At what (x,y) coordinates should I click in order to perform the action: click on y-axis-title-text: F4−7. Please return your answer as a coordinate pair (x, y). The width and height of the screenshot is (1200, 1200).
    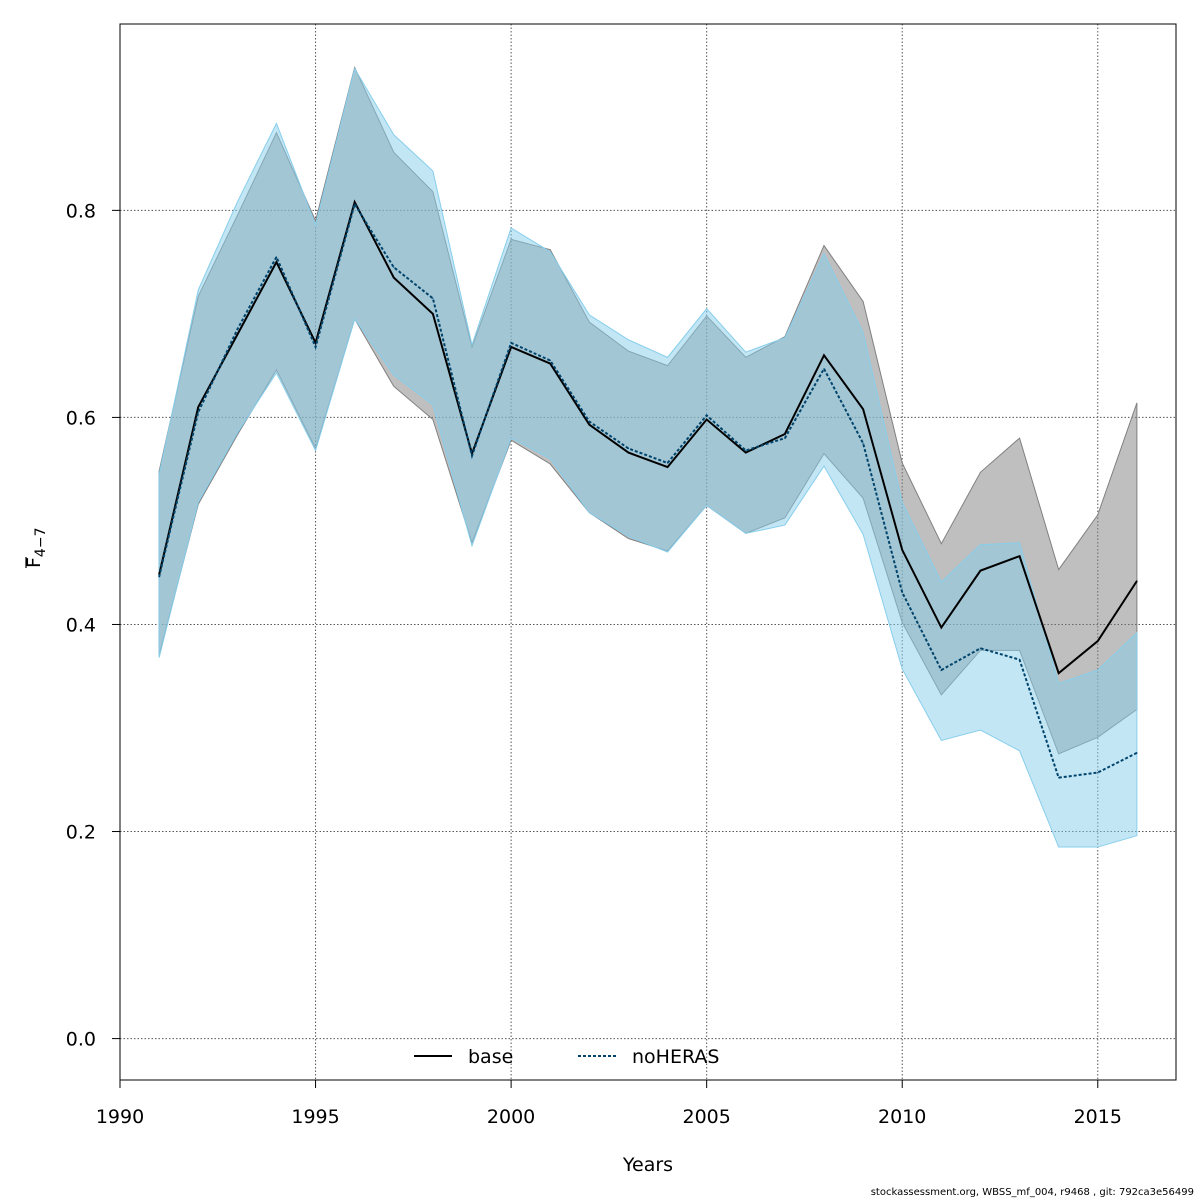
    Looking at the image, I should click on (36, 548).